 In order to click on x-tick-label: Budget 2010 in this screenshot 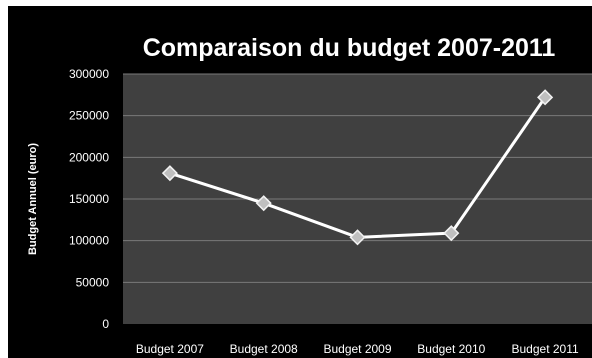, I will do `click(451, 349)`.